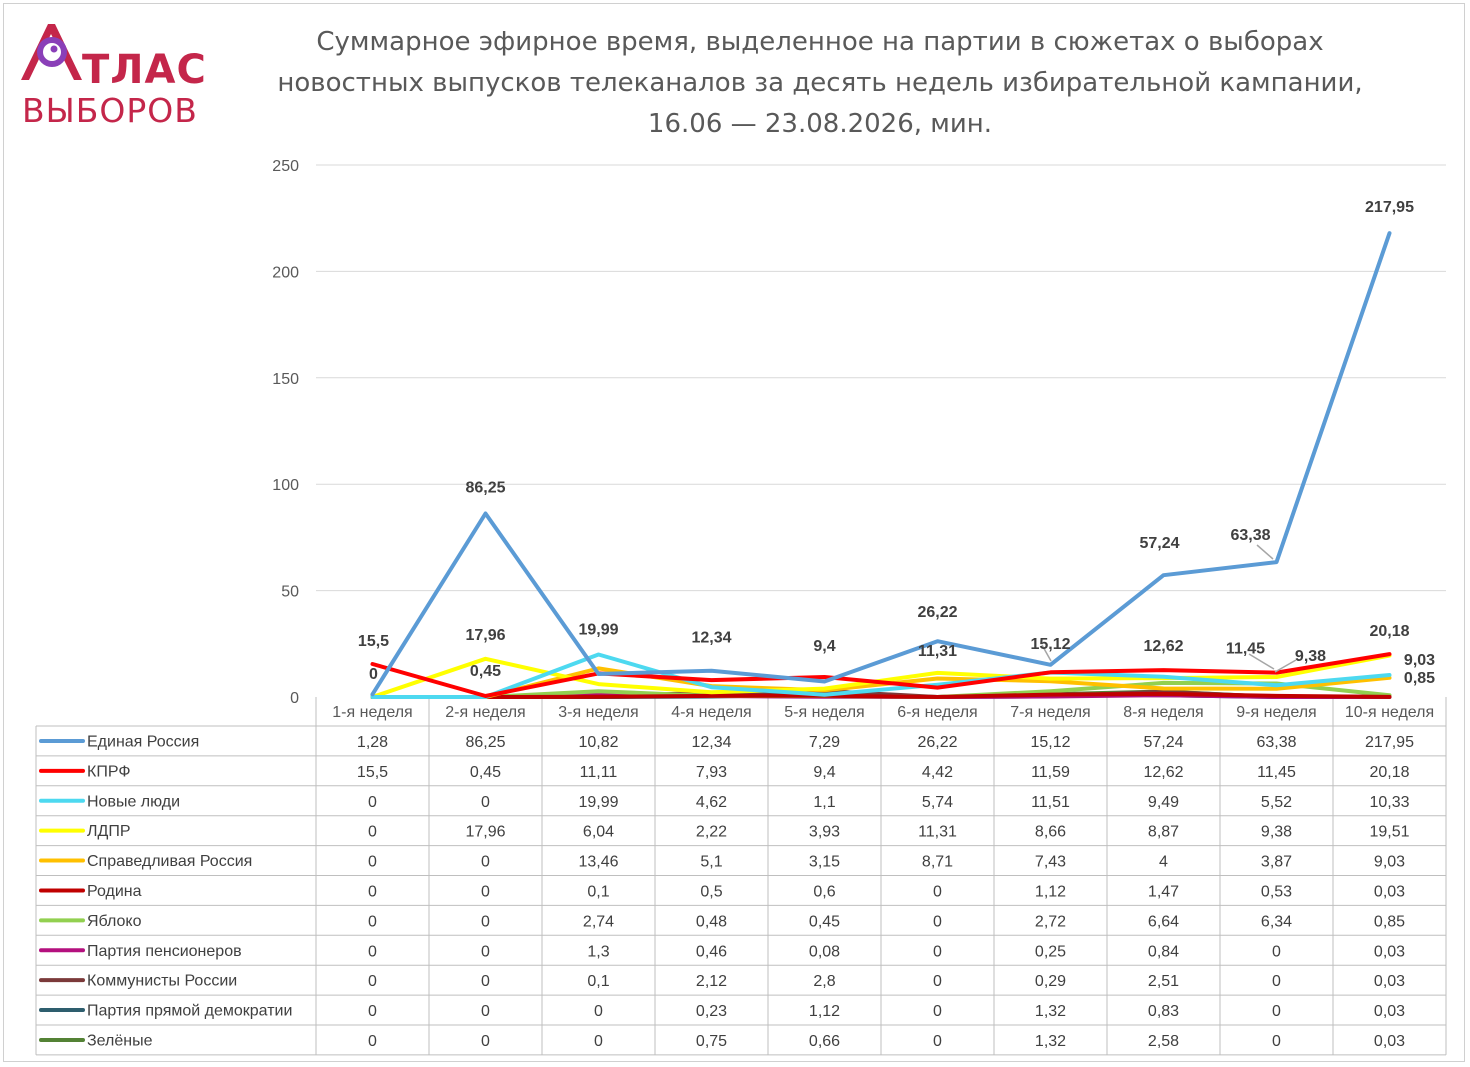 Image resolution: width=1470 pixels, height=1067 pixels. What do you see at coordinates (1050, 712) in the screenshot?
I see `x-tick-label: 7-я неделя` at bounding box center [1050, 712].